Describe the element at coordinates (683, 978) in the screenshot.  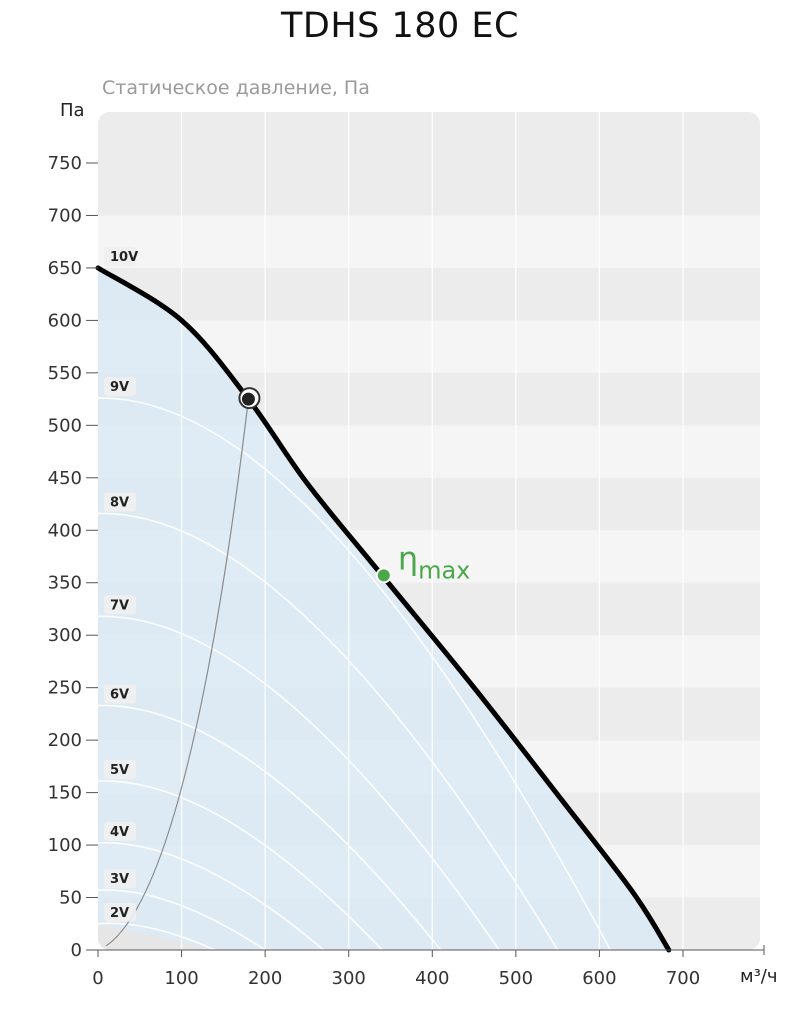
I see `x-tick-label: 700` at that location.